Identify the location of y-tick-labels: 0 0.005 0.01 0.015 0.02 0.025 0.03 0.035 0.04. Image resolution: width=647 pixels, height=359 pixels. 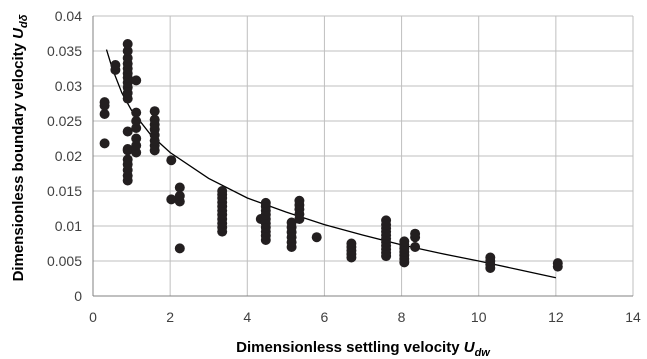
(64, 156).